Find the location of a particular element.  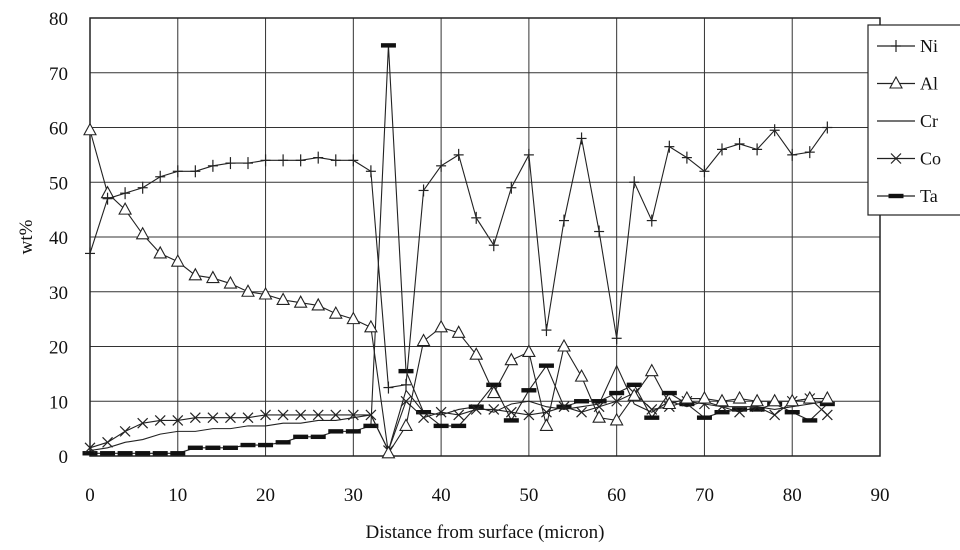

y-tick-label: 20 is located at coordinates (58, 348).